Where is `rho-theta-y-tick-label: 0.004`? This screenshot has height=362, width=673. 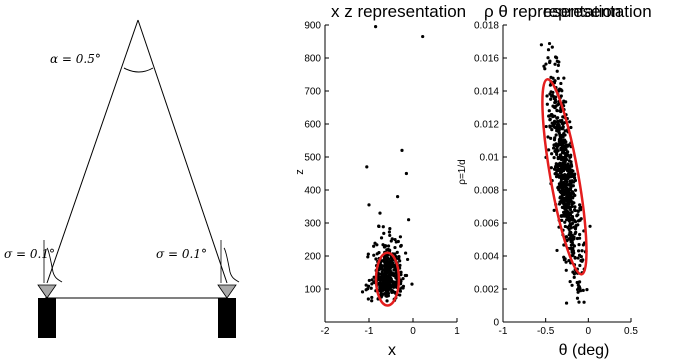
rho-theta-y-tick-label: 0.004 is located at coordinates (486, 257).